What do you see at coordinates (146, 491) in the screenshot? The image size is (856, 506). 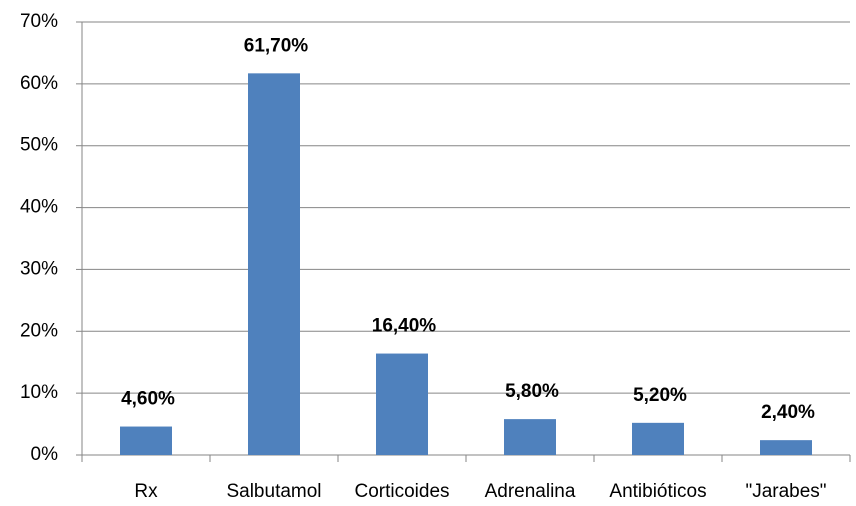 I see `x-tick-label: Rx` at bounding box center [146, 491].